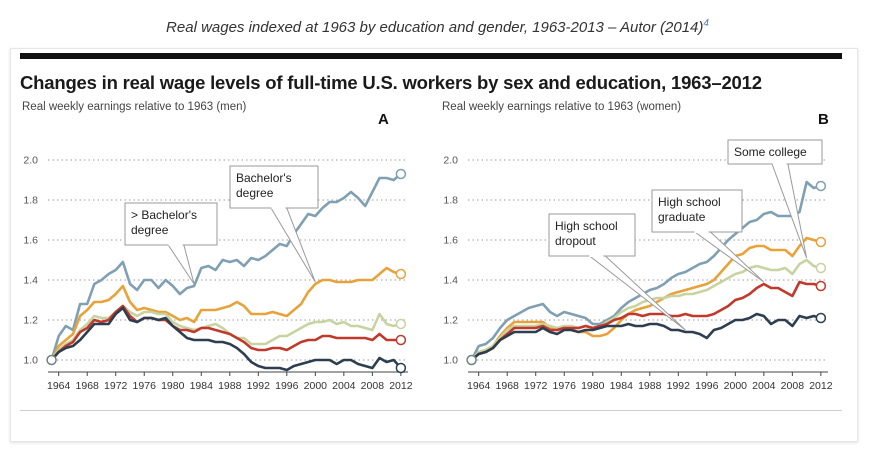 Image resolution: width=875 pixels, height=450 pixels. I want to click on annotation-label: graduate, so click(682, 217).